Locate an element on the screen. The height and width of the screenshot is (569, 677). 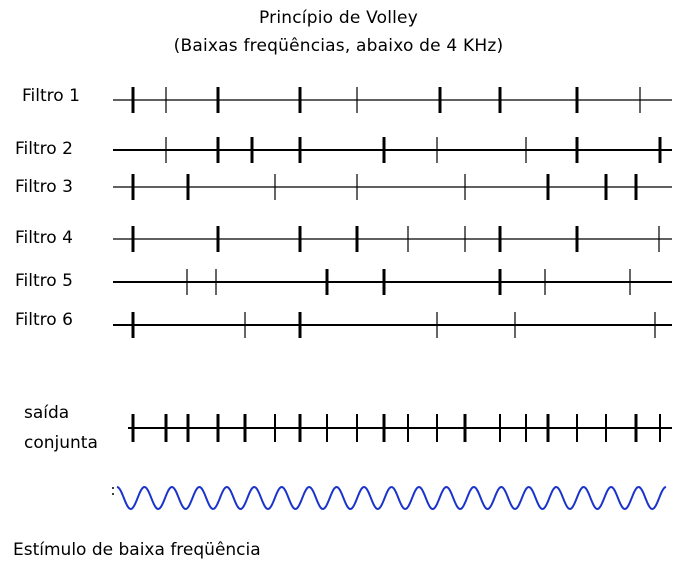
filter-2-label: Filtro 2 is located at coordinates (44, 149).